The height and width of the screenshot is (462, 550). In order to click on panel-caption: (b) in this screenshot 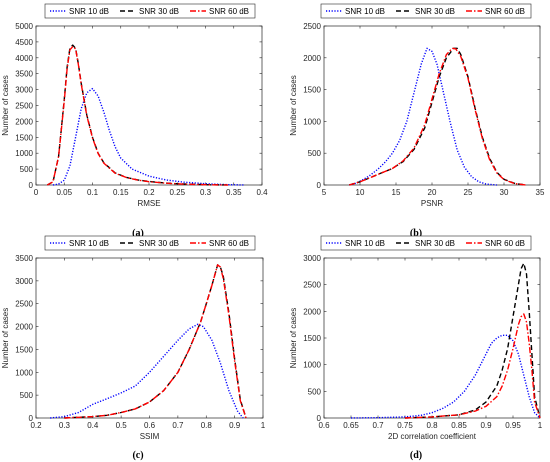, I will do `click(416, 233)`.